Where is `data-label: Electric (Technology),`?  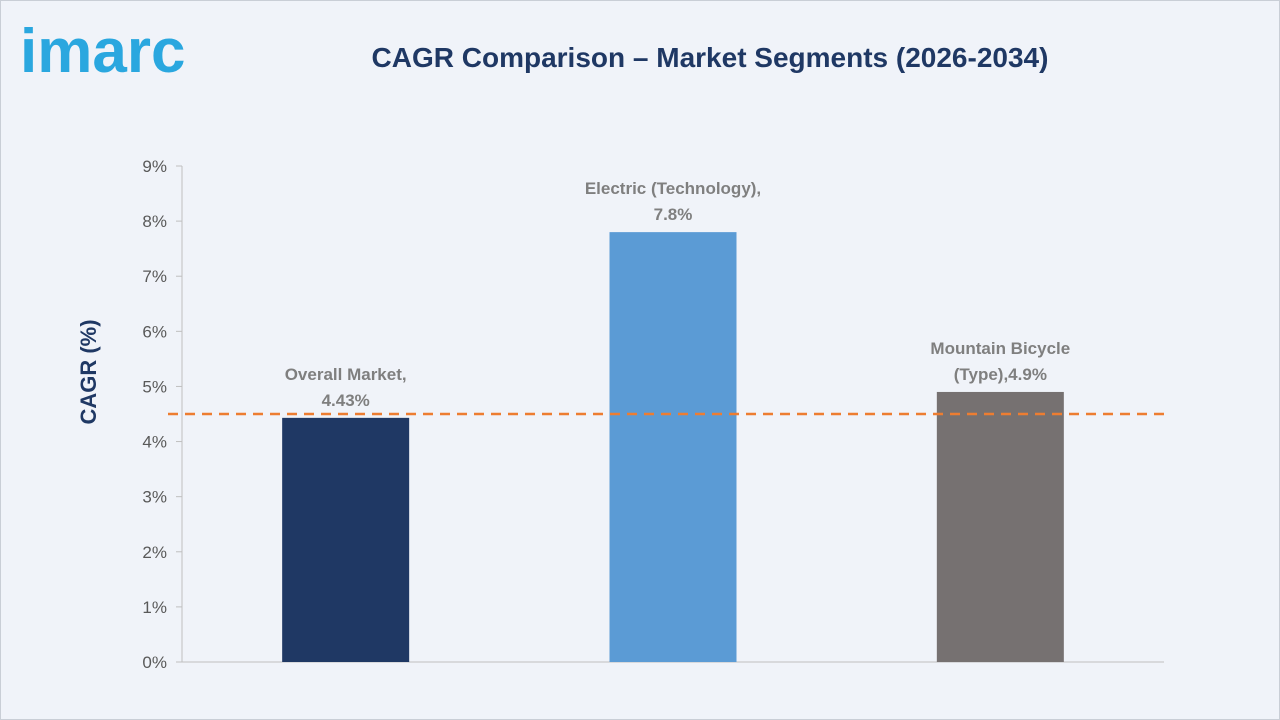 data-label: Electric (Technology), is located at coordinates (673, 188).